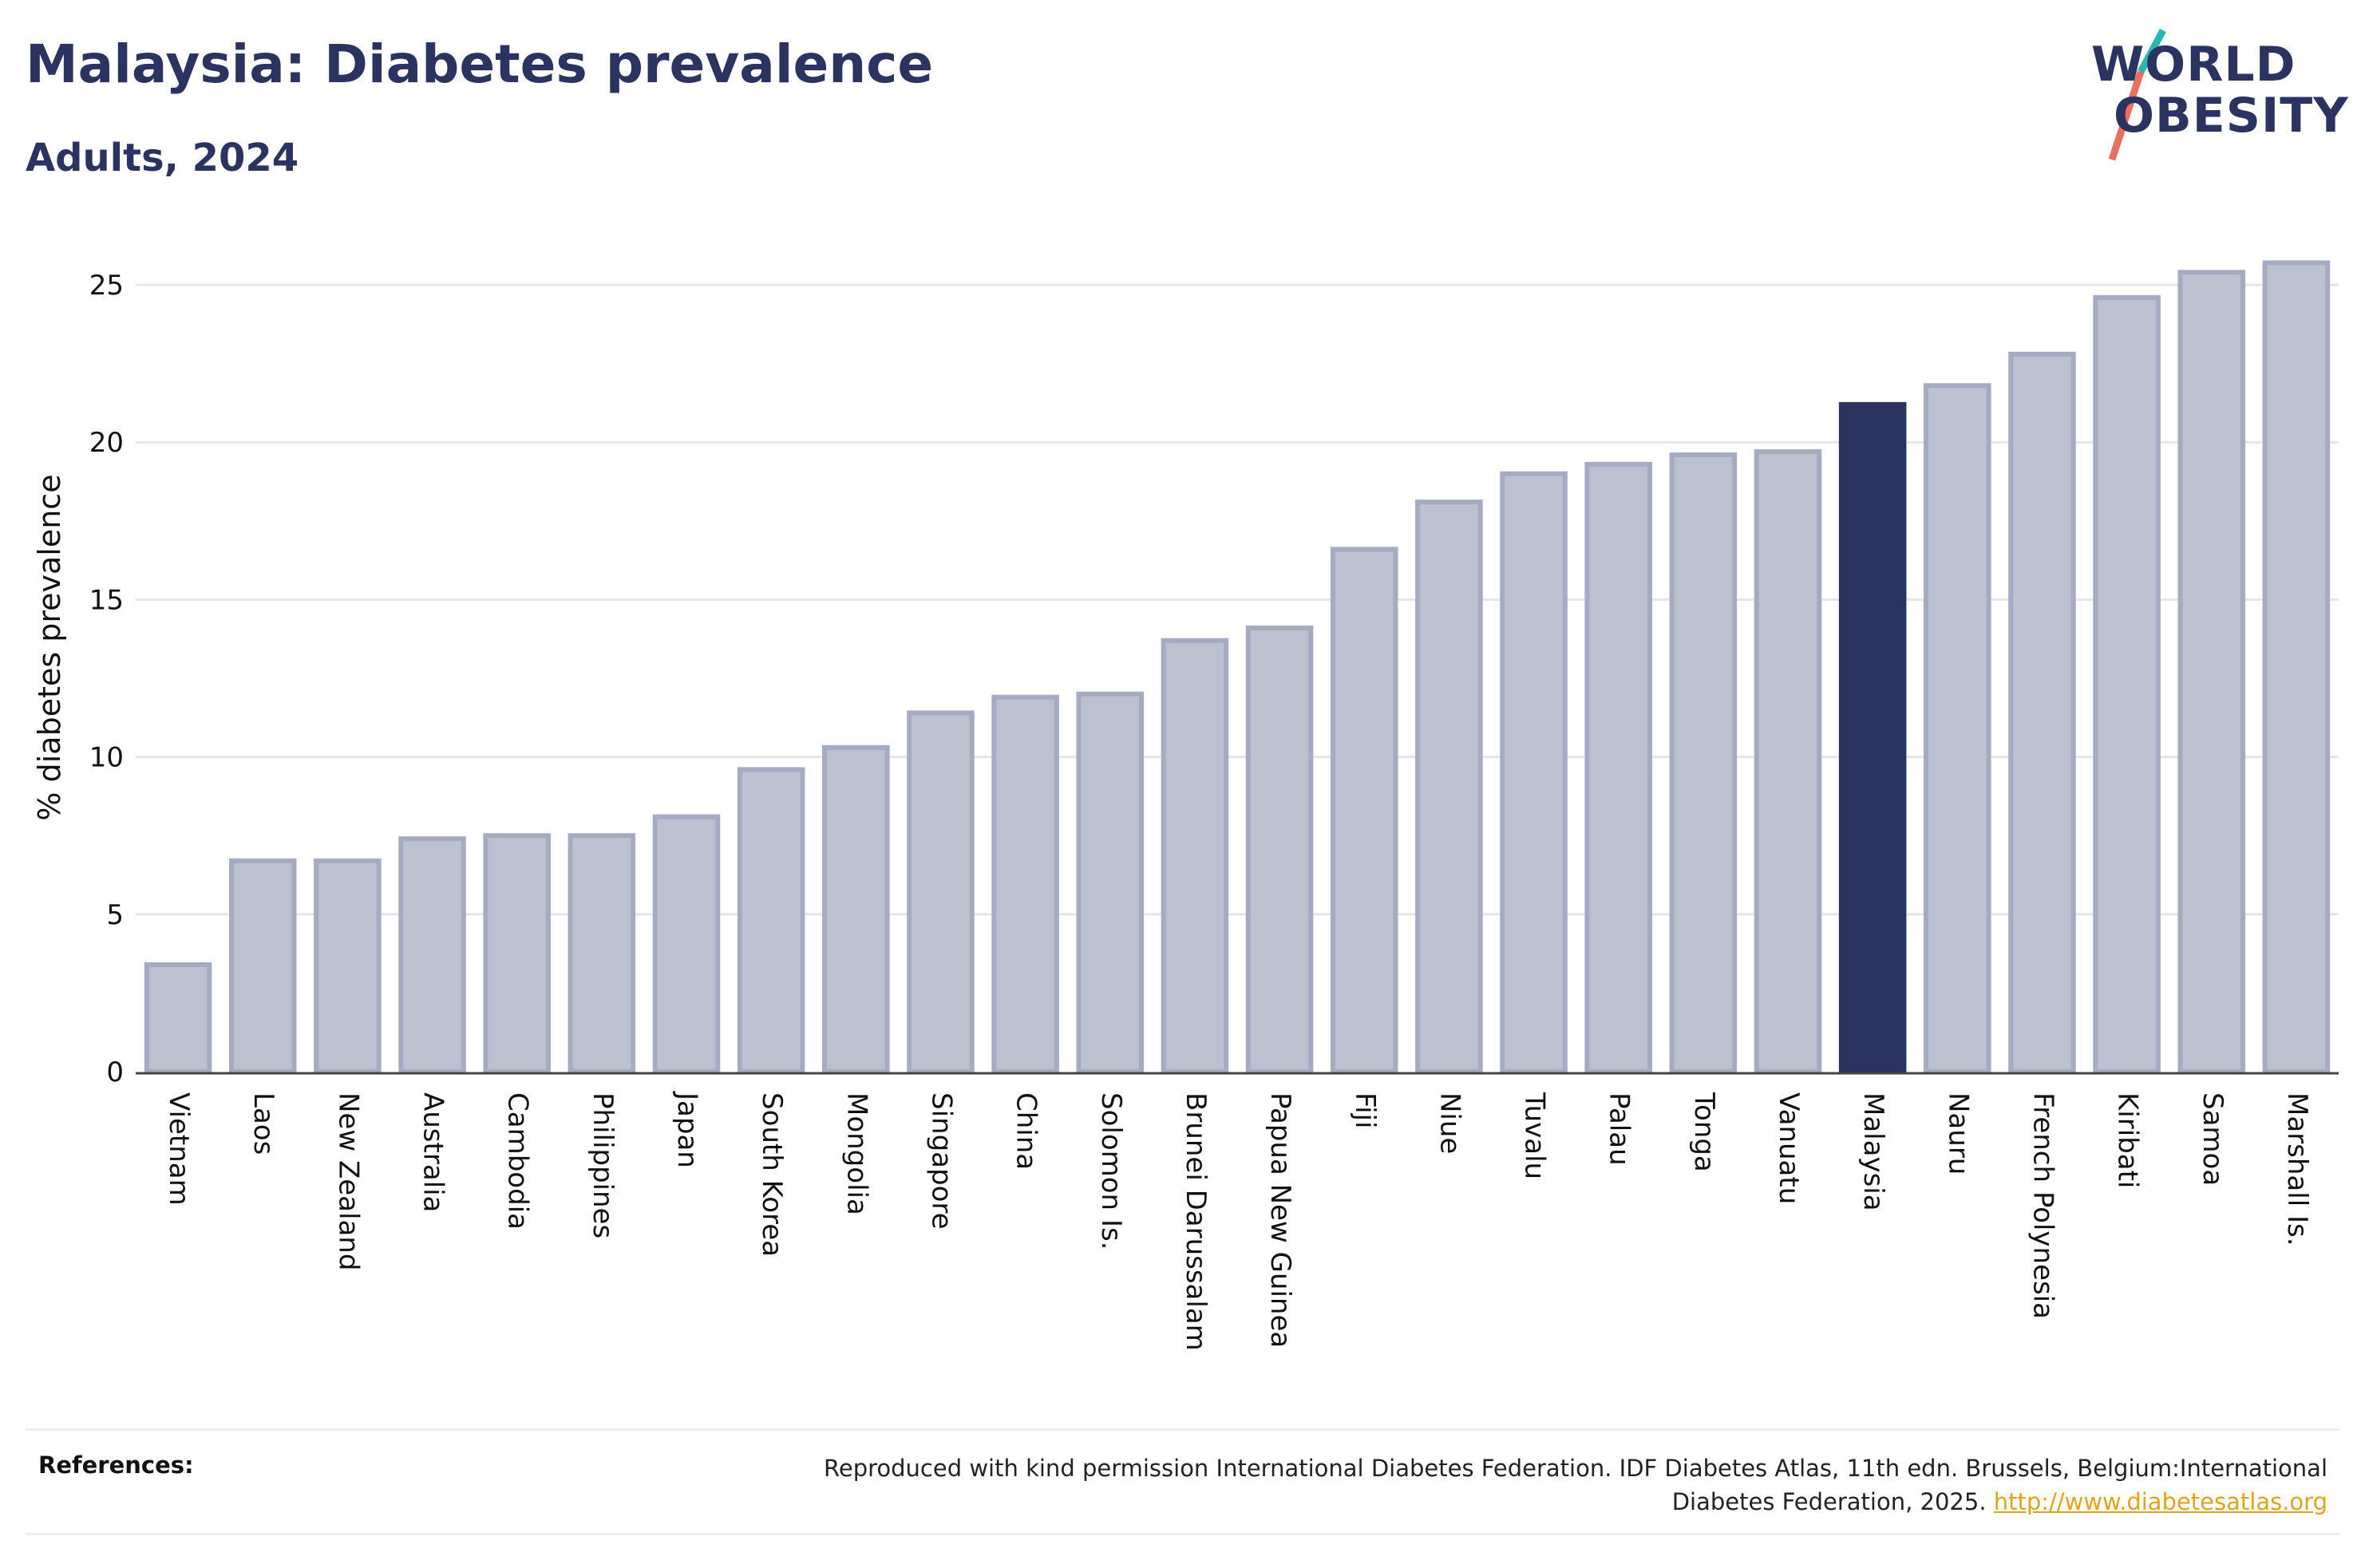 The height and width of the screenshot is (1568, 2361). Describe the element at coordinates (1111, 1171) in the screenshot. I see `x-tick-label: Solomon Is.` at that location.